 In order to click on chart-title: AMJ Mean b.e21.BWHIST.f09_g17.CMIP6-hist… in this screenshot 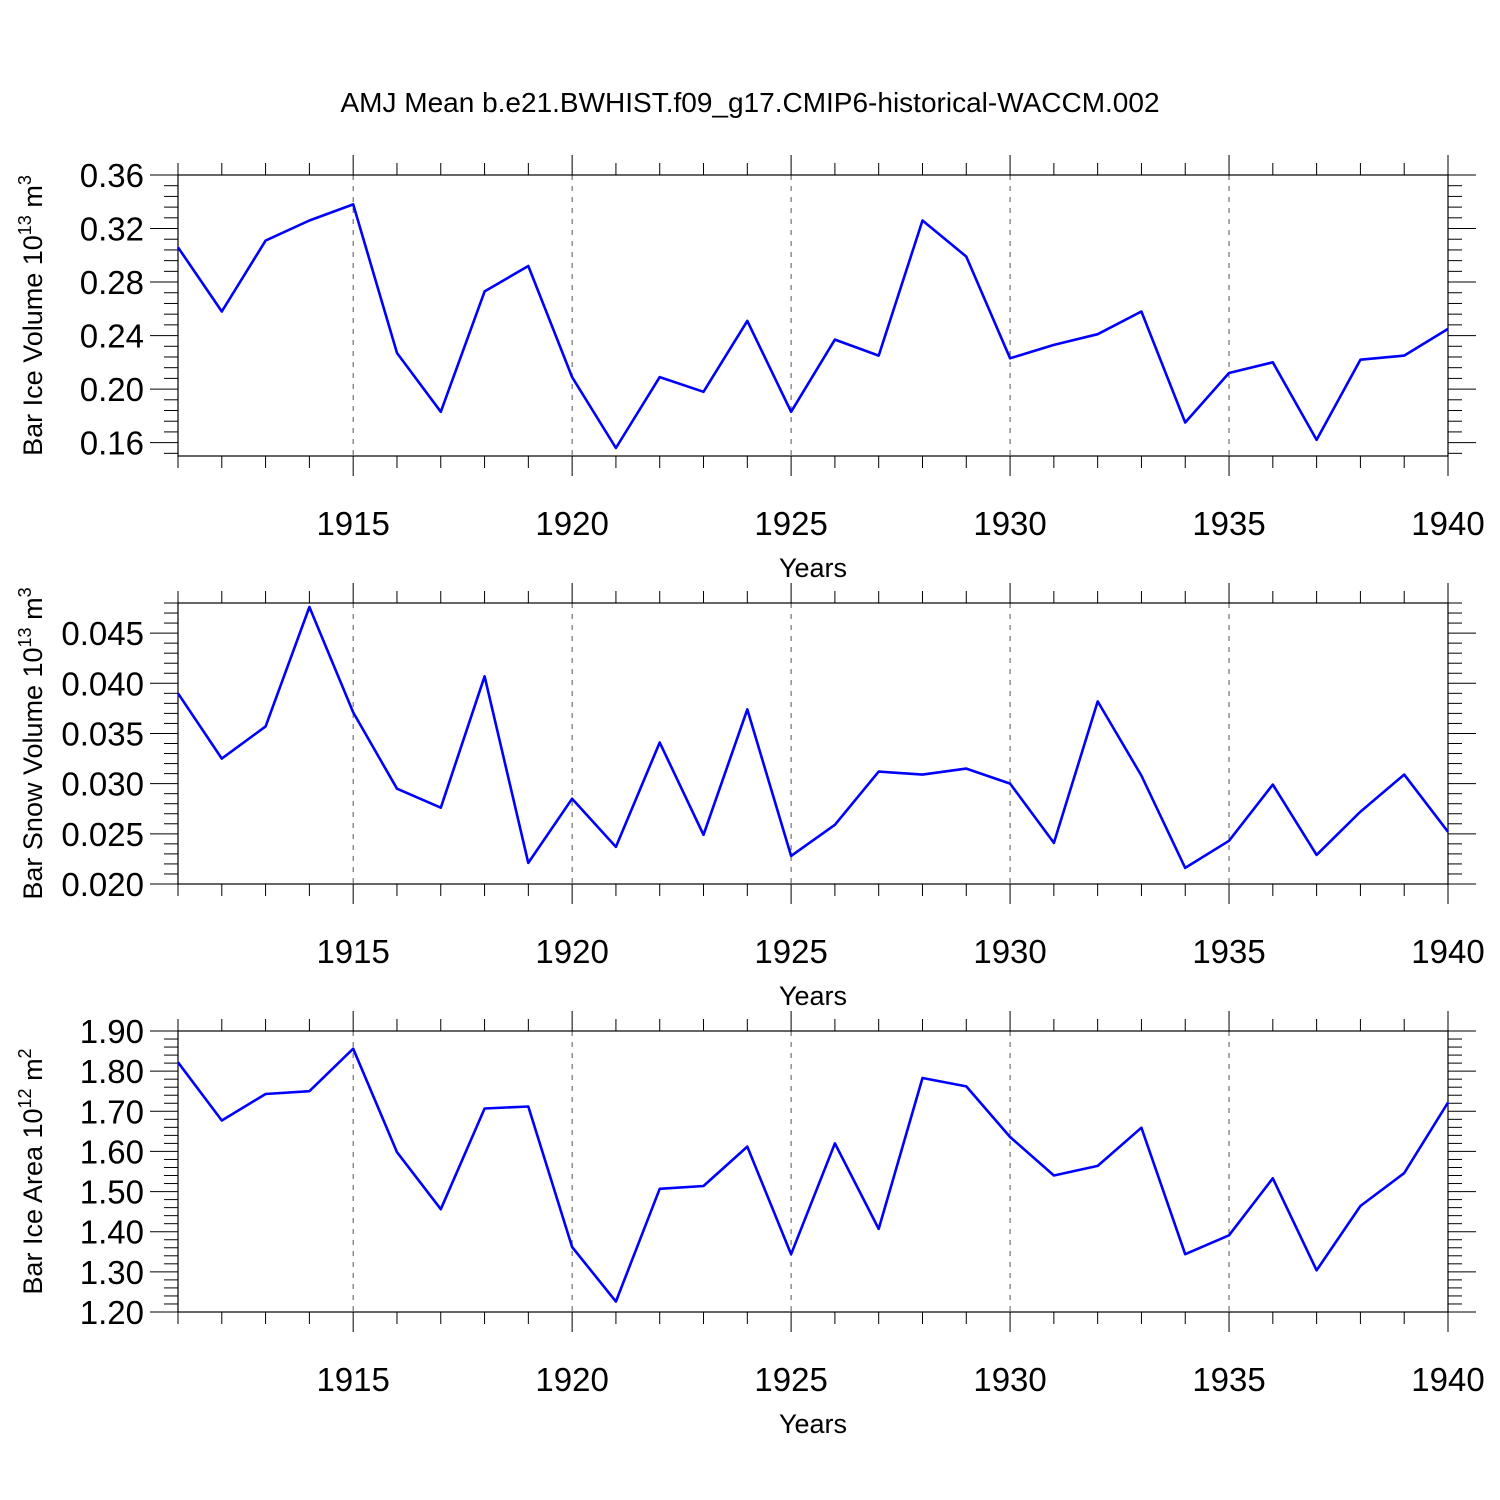, I will do `click(749, 102)`.